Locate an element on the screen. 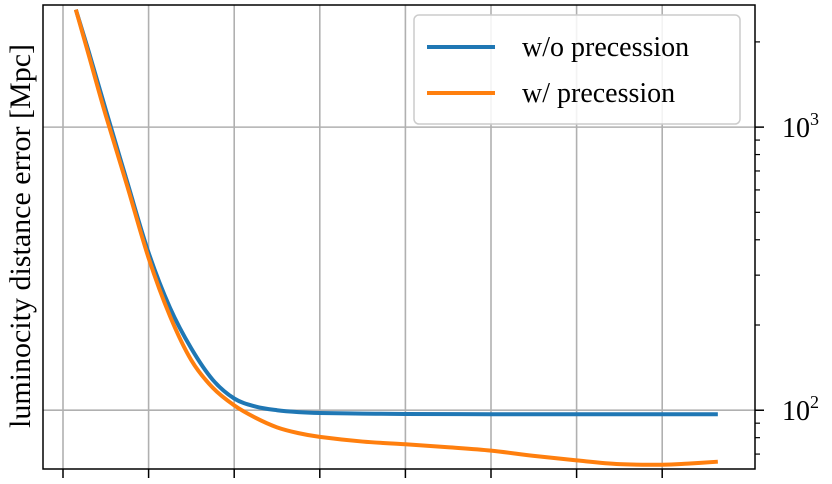  legend-box is located at coordinates (577, 69).